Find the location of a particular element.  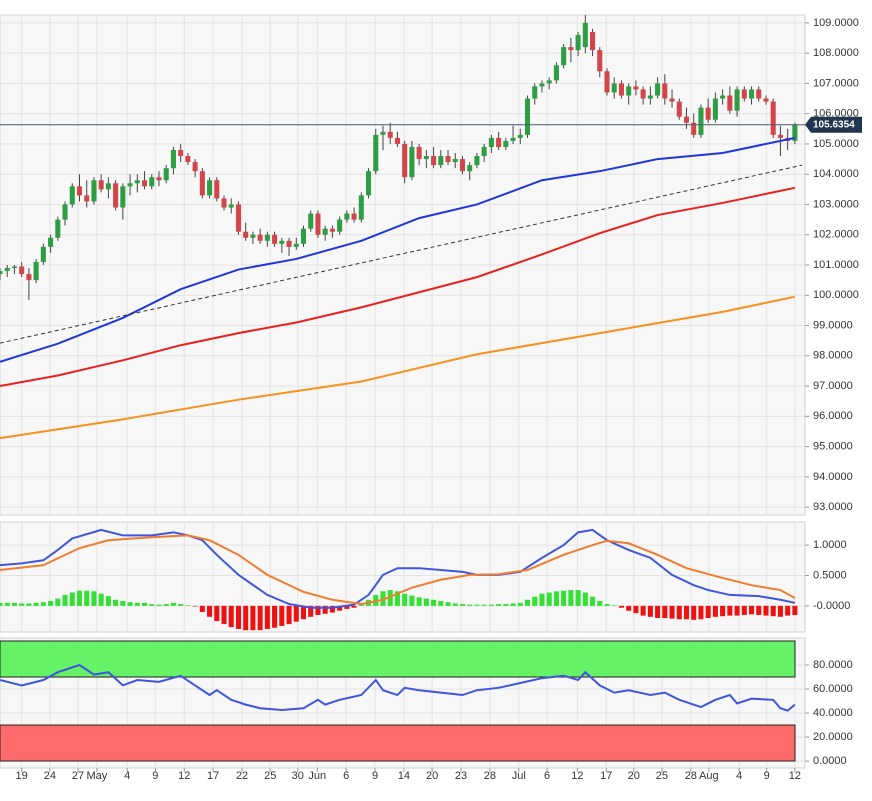

y-tick-label: -0.0000 is located at coordinates (831, 606).